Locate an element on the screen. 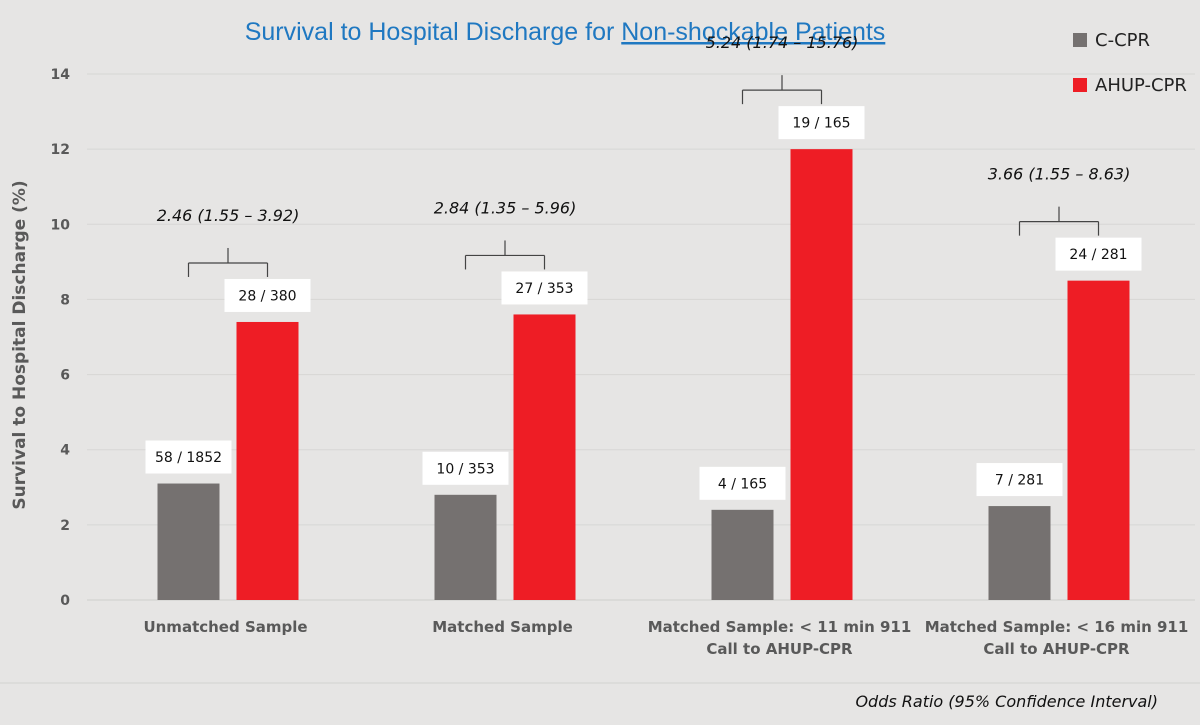  data-label: 7 / 281 is located at coordinates (1019, 481).